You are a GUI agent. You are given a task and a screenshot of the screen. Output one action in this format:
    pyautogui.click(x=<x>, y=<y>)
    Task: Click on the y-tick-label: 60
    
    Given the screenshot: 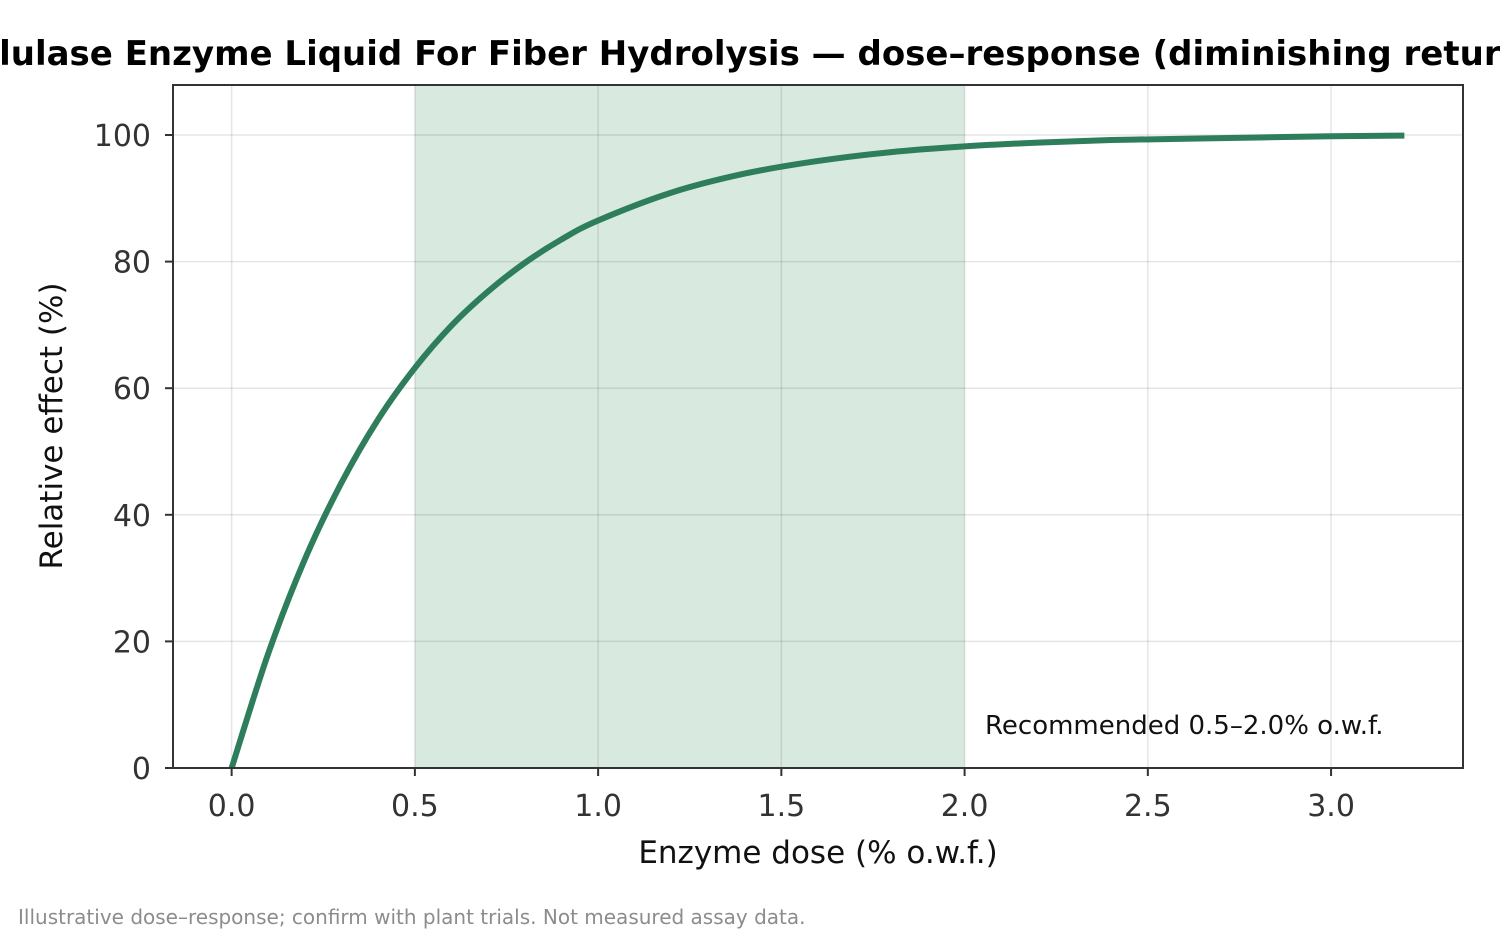 What is the action you would take?
    pyautogui.click(x=132, y=389)
    